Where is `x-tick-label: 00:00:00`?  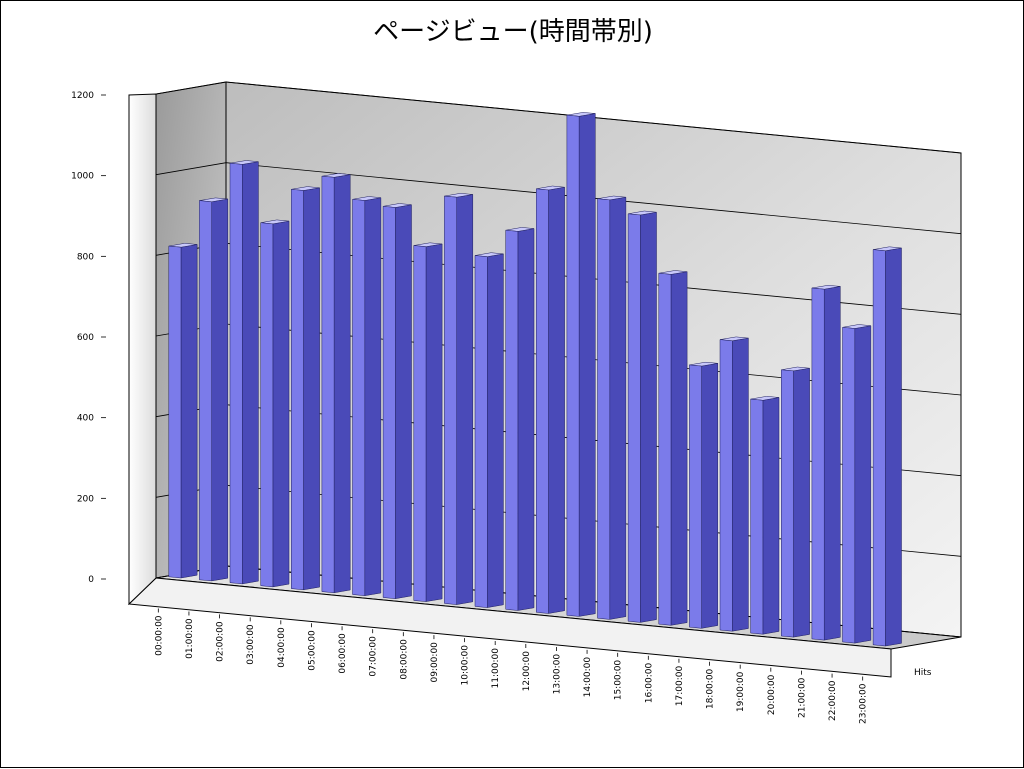
x-tick-label: 00:00:00 is located at coordinates (159, 635).